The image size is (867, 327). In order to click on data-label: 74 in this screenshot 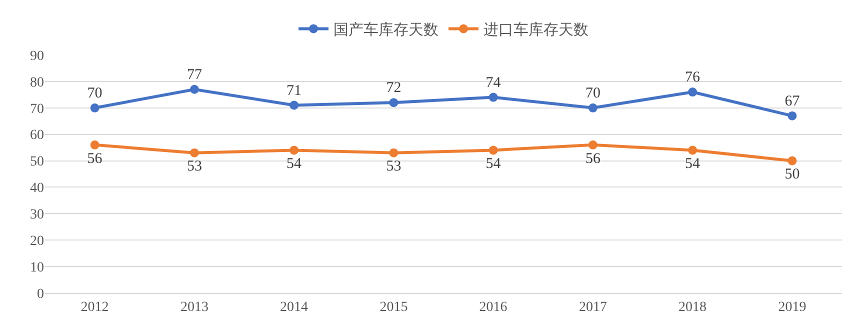, I will do `click(494, 82)`.